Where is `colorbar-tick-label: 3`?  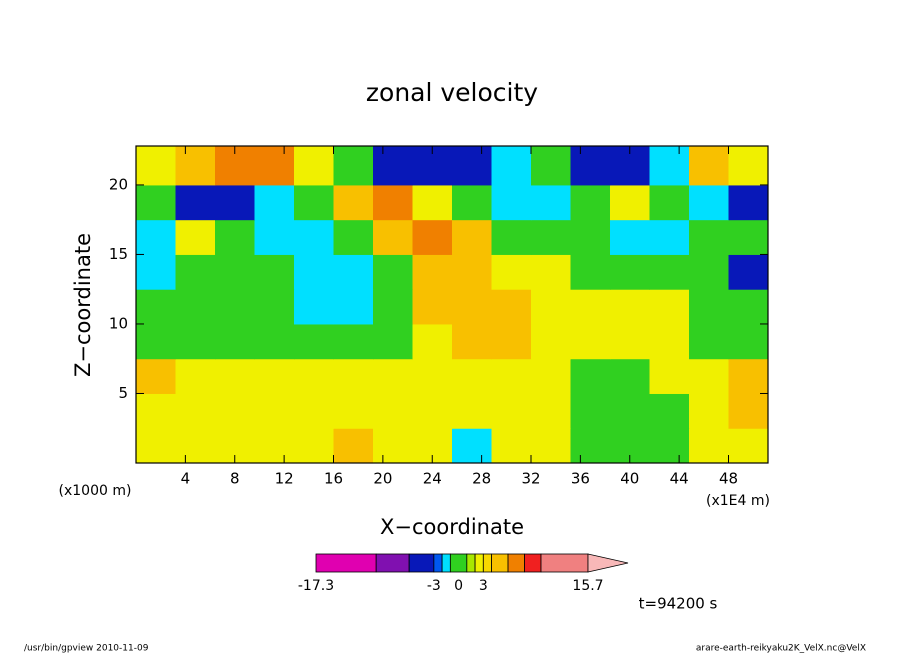
colorbar-tick-label: 3 is located at coordinates (483, 586).